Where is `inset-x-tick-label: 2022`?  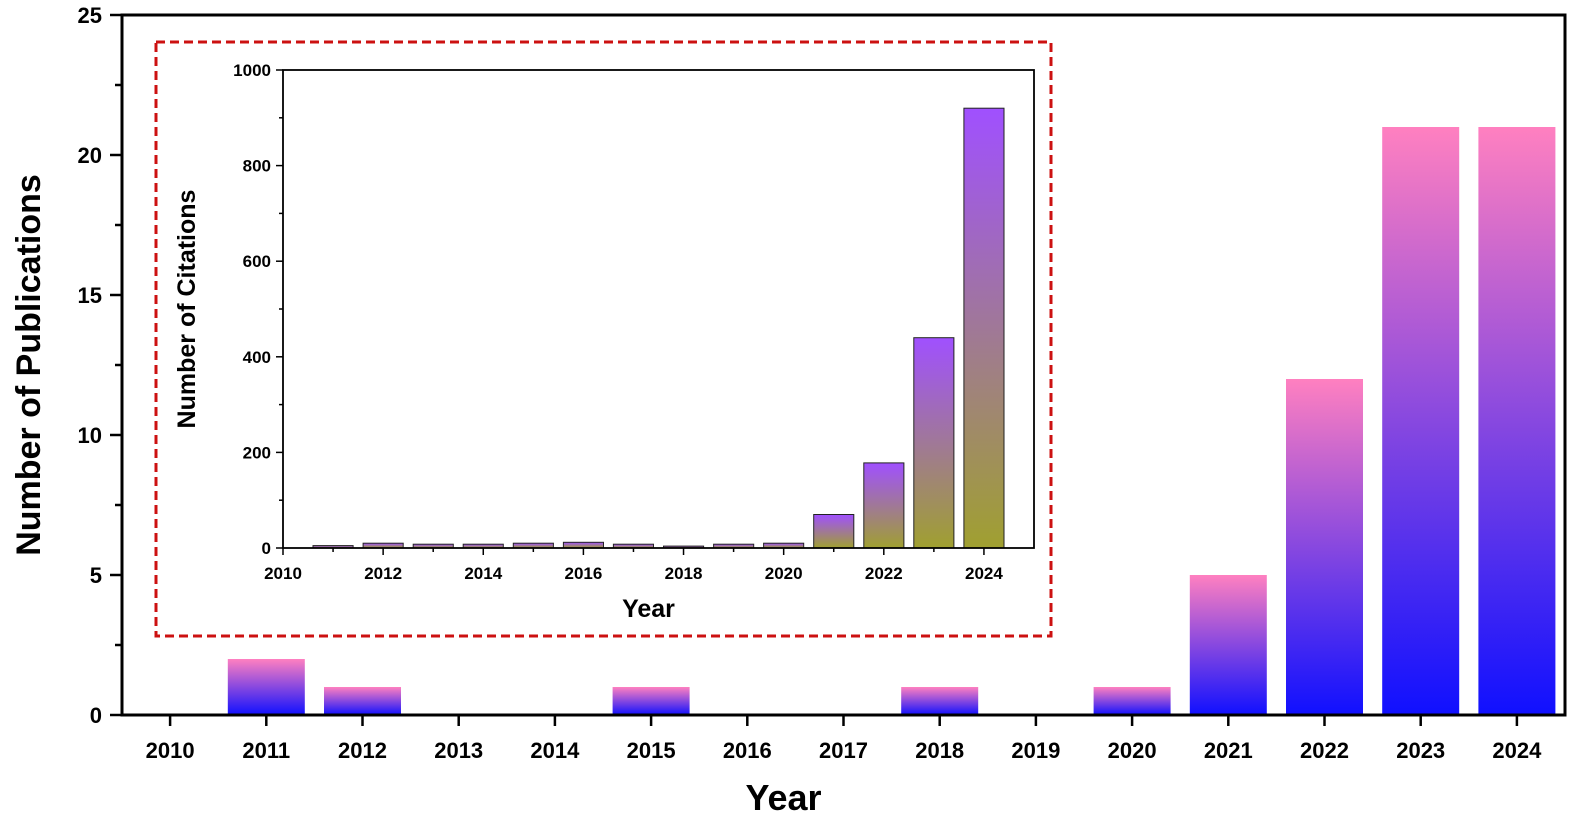 inset-x-tick-label: 2022 is located at coordinates (884, 573).